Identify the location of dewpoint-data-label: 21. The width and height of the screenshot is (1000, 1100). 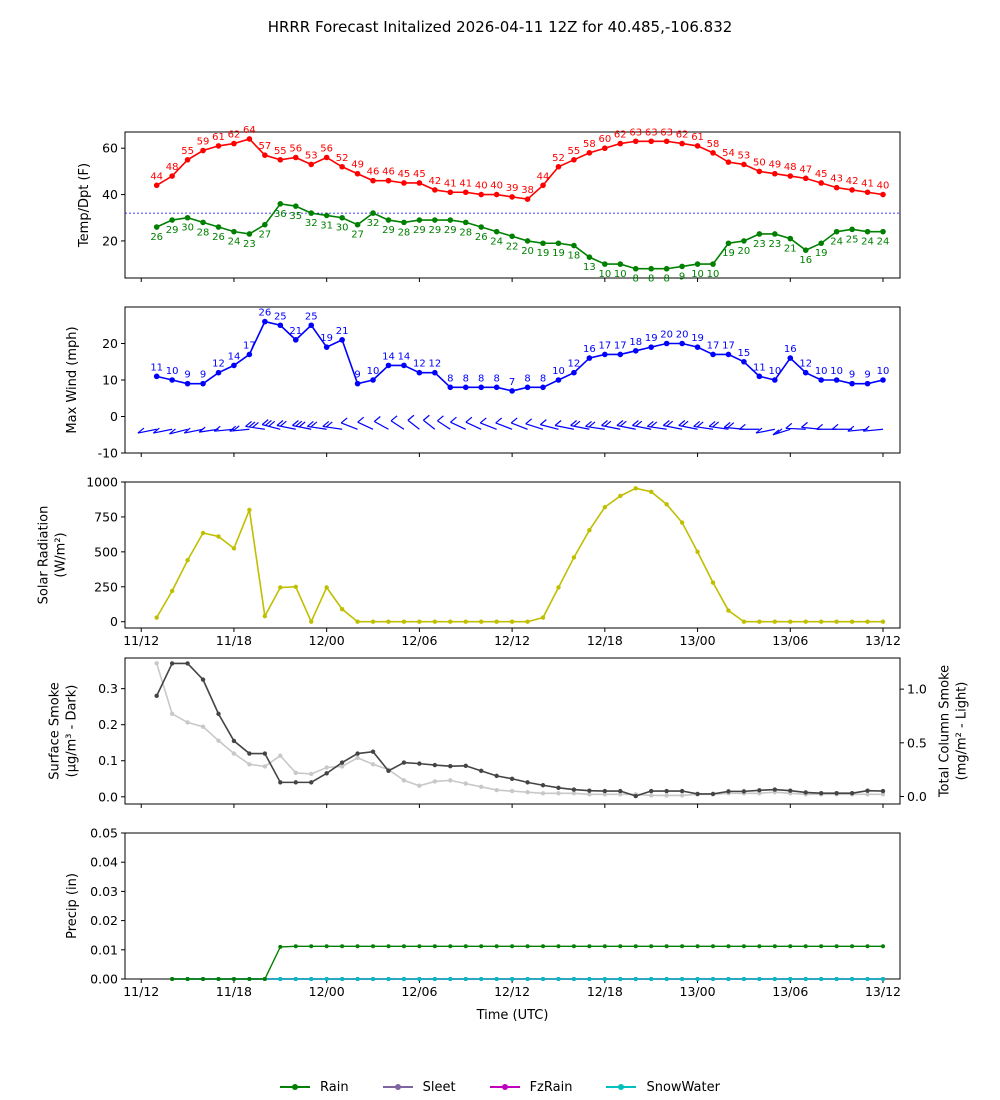
(790, 249).